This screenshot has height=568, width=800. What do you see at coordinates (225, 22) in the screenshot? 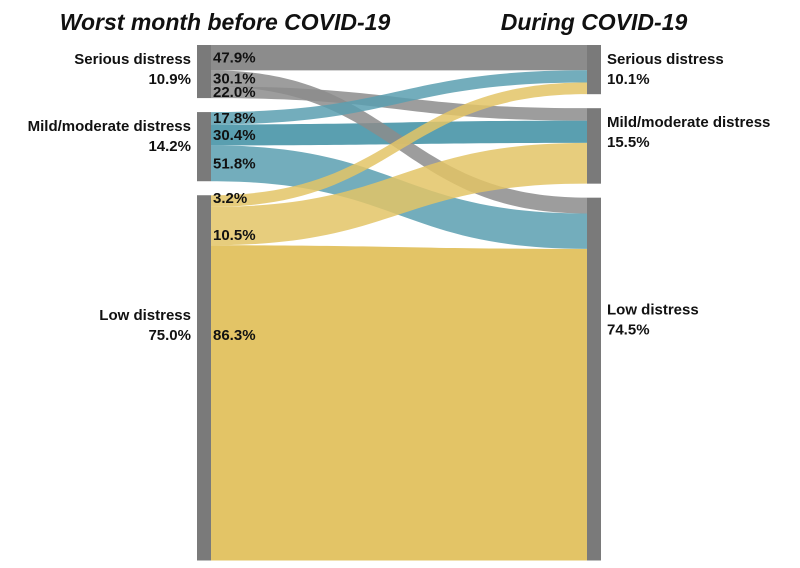
I see `left-column-title: Worst month before COVID-19` at bounding box center [225, 22].